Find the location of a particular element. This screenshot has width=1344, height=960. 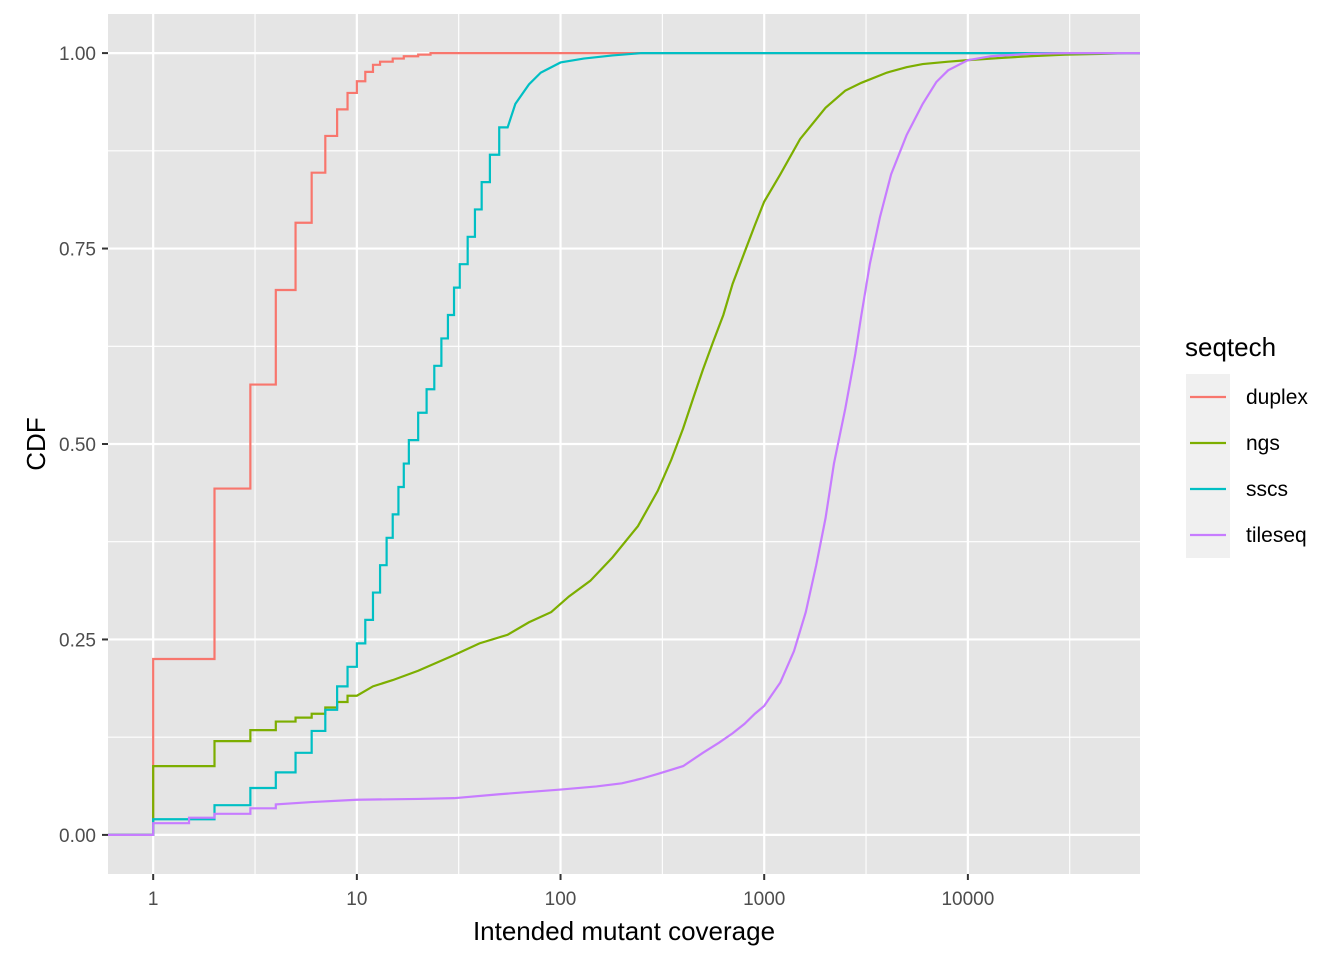

y-tick-label: 0.00 is located at coordinates (77, 836).